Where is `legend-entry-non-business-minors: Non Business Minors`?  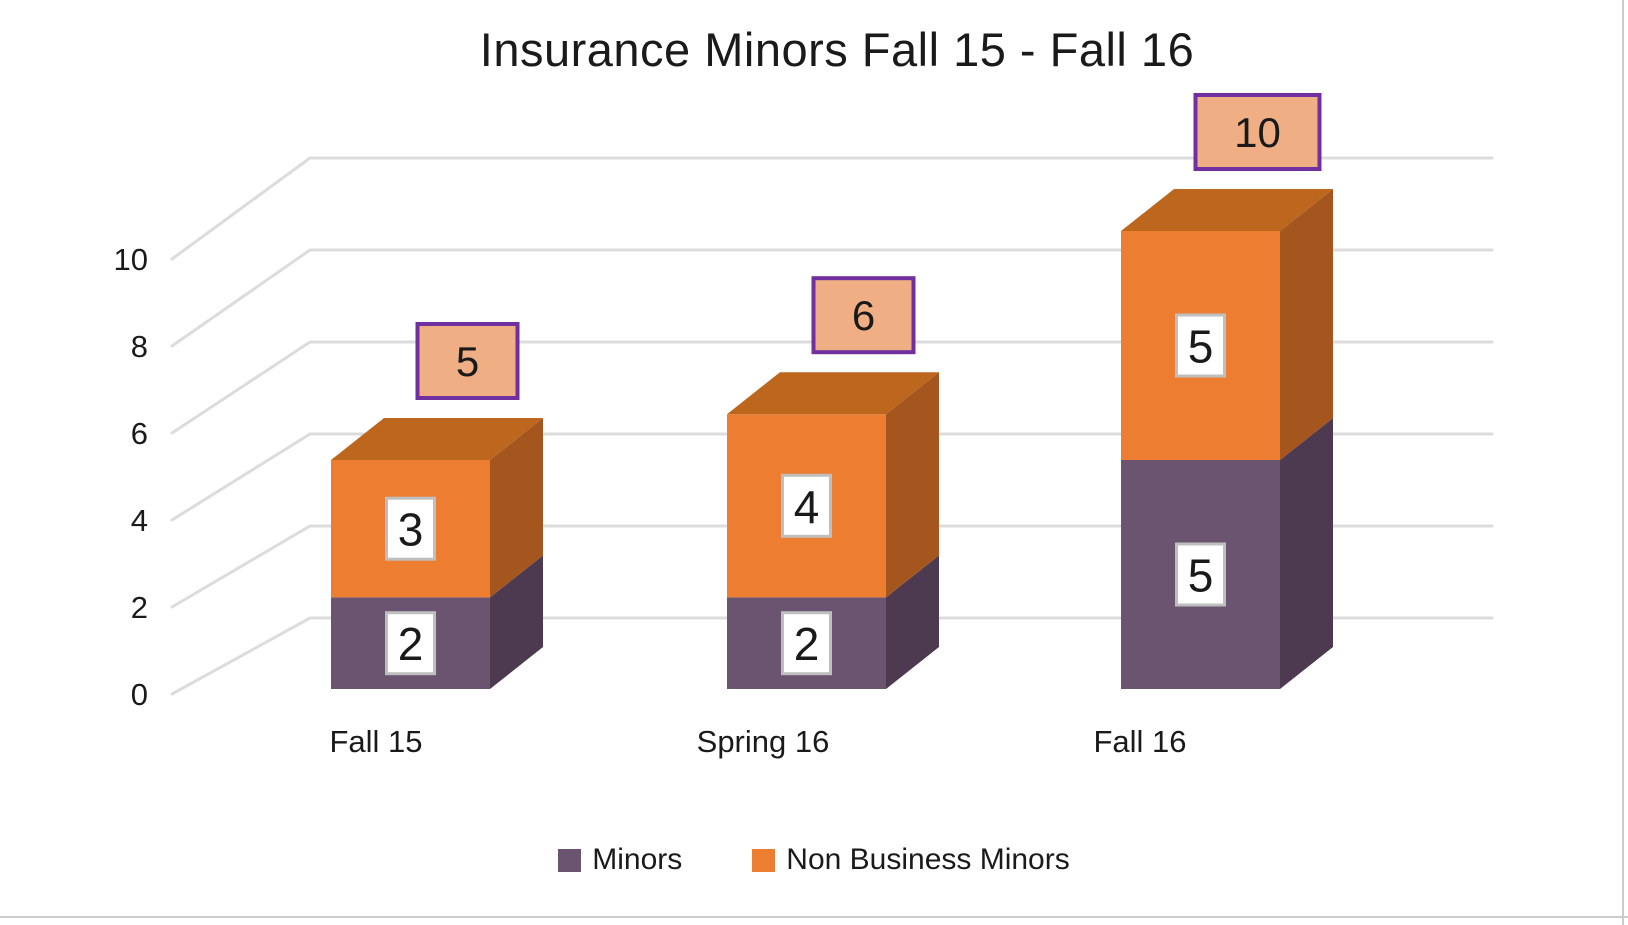
legend-entry-non-business-minors: Non Business Minors is located at coordinates (911, 860).